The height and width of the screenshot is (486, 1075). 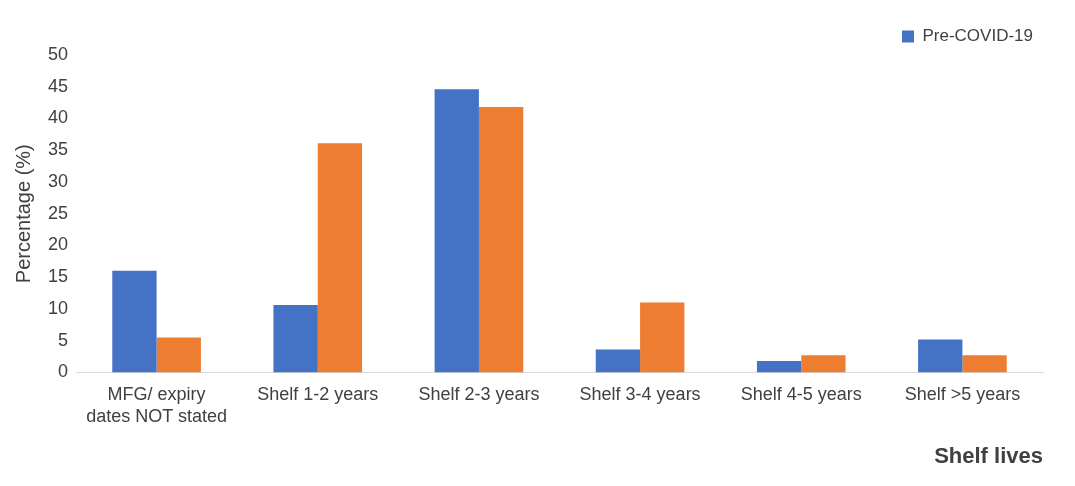 I want to click on y-tick-label: 0, so click(x=63, y=371).